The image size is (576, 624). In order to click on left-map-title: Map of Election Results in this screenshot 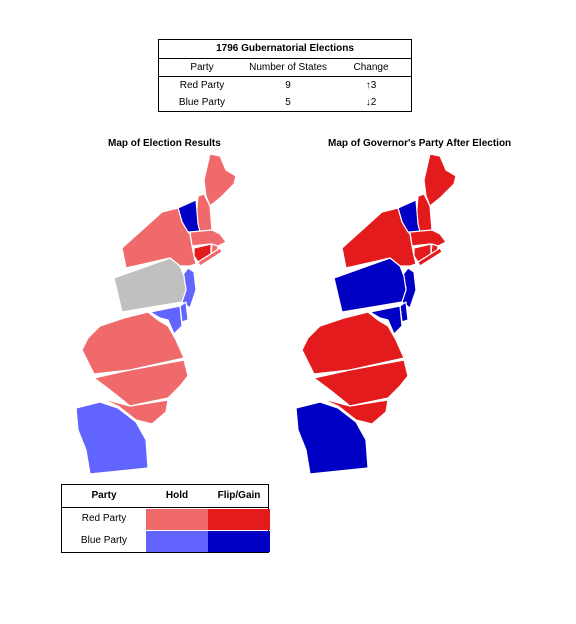, I will do `click(164, 143)`.